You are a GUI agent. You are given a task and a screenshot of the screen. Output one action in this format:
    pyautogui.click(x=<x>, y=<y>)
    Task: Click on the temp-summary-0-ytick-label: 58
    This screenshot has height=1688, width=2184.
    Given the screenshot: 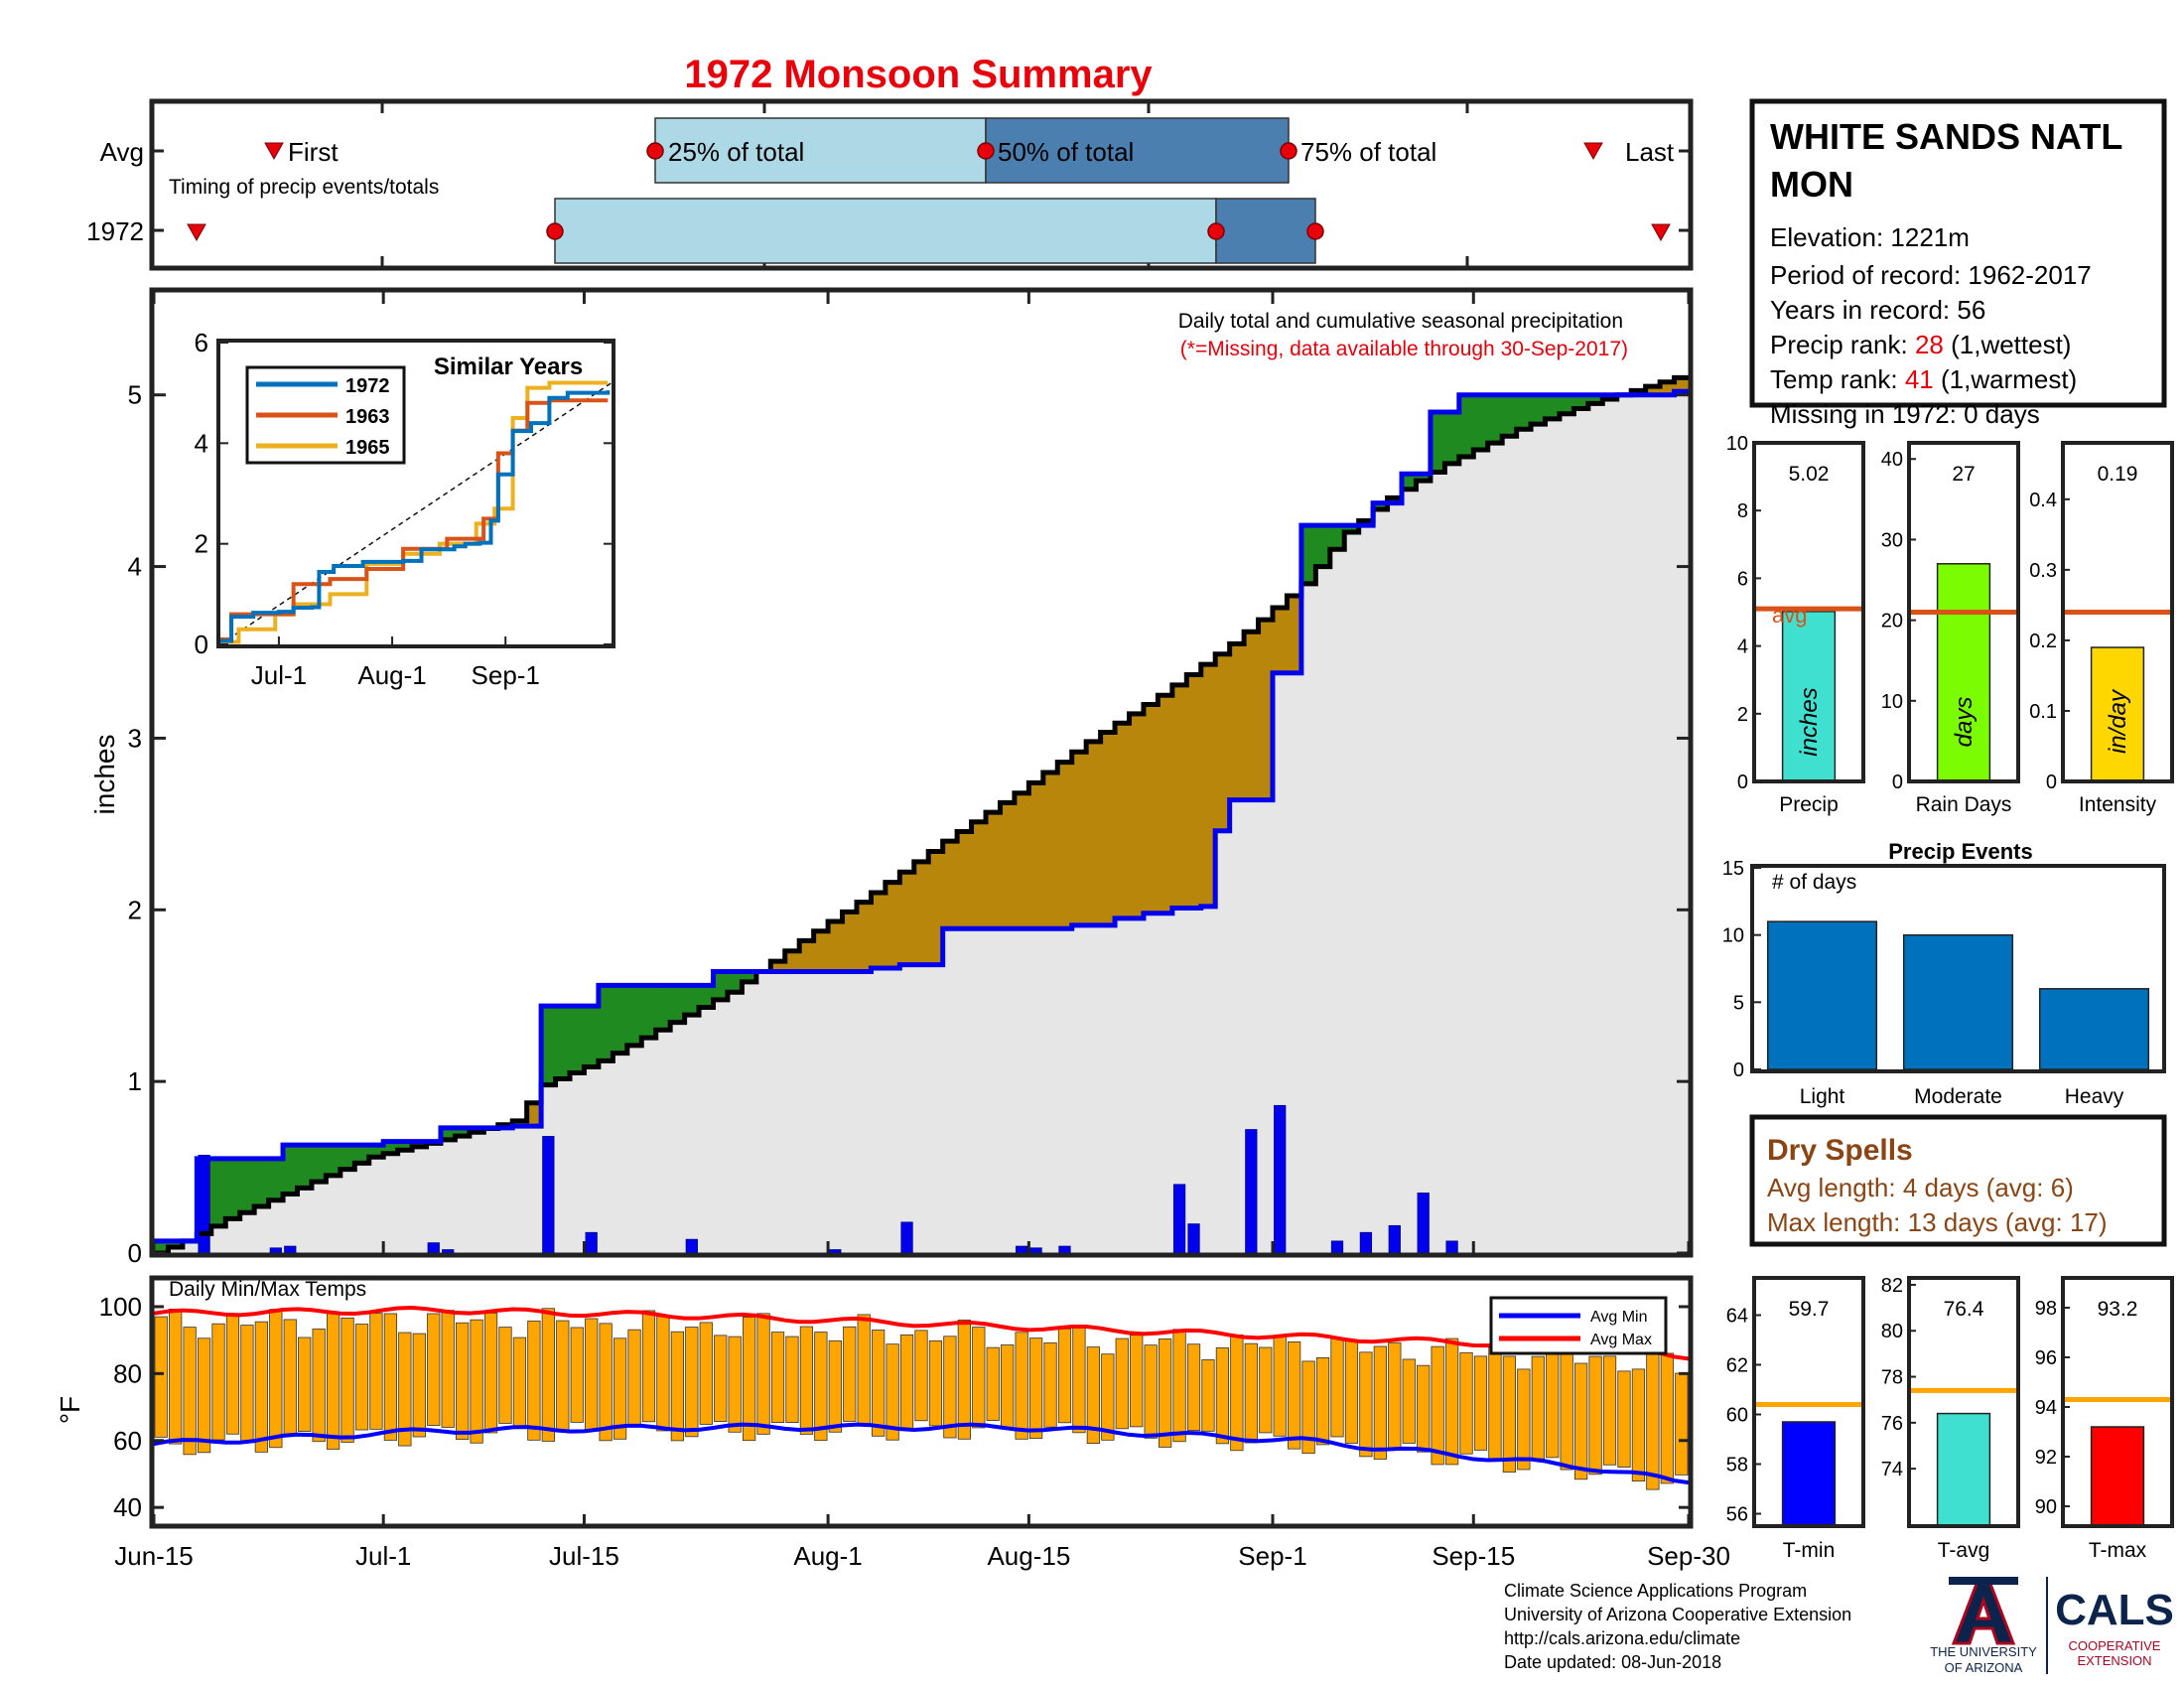 What is the action you would take?
    pyautogui.click(x=1737, y=1466)
    